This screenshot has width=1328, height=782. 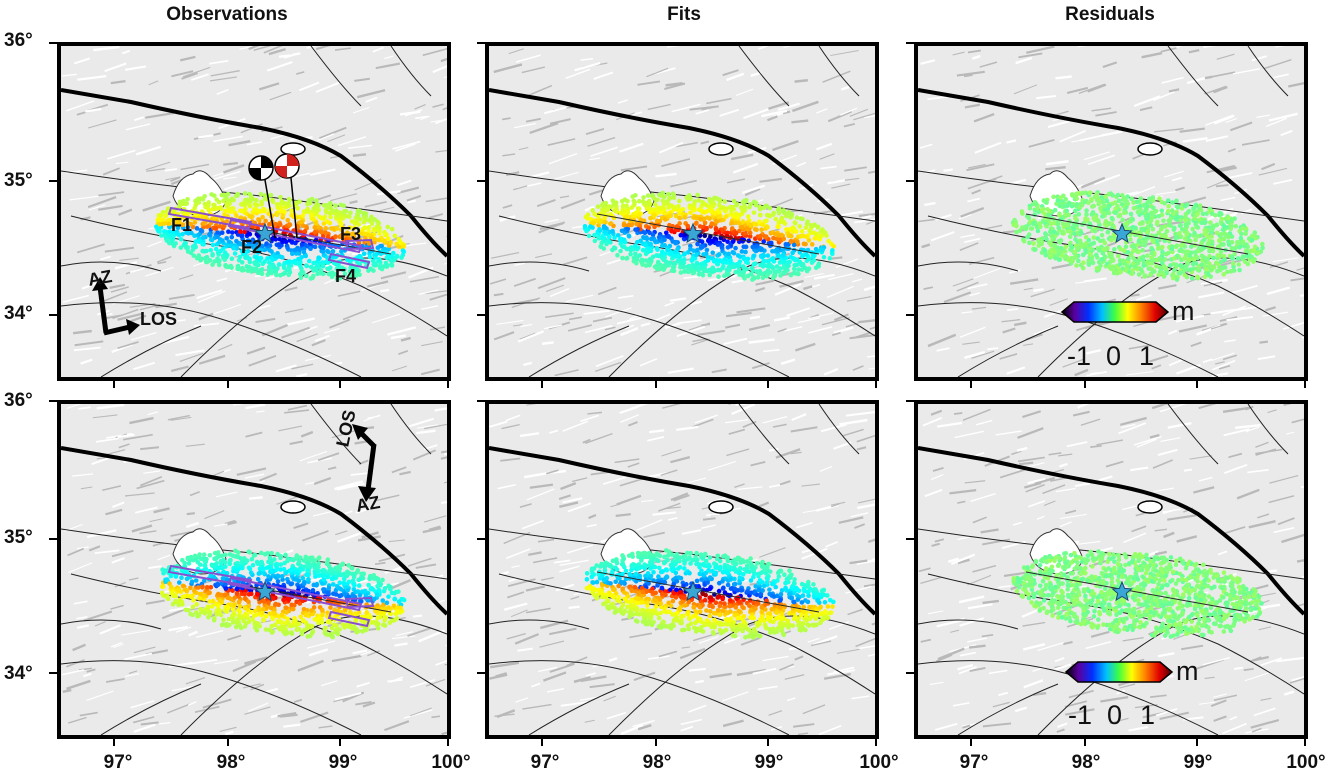 What do you see at coordinates (968, 266) in the screenshot?
I see `minor-fault-line` at bounding box center [968, 266].